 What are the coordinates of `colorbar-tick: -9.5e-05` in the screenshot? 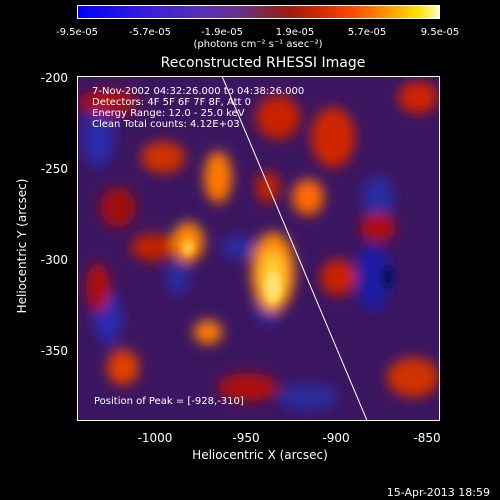 It's located at (77, 32).